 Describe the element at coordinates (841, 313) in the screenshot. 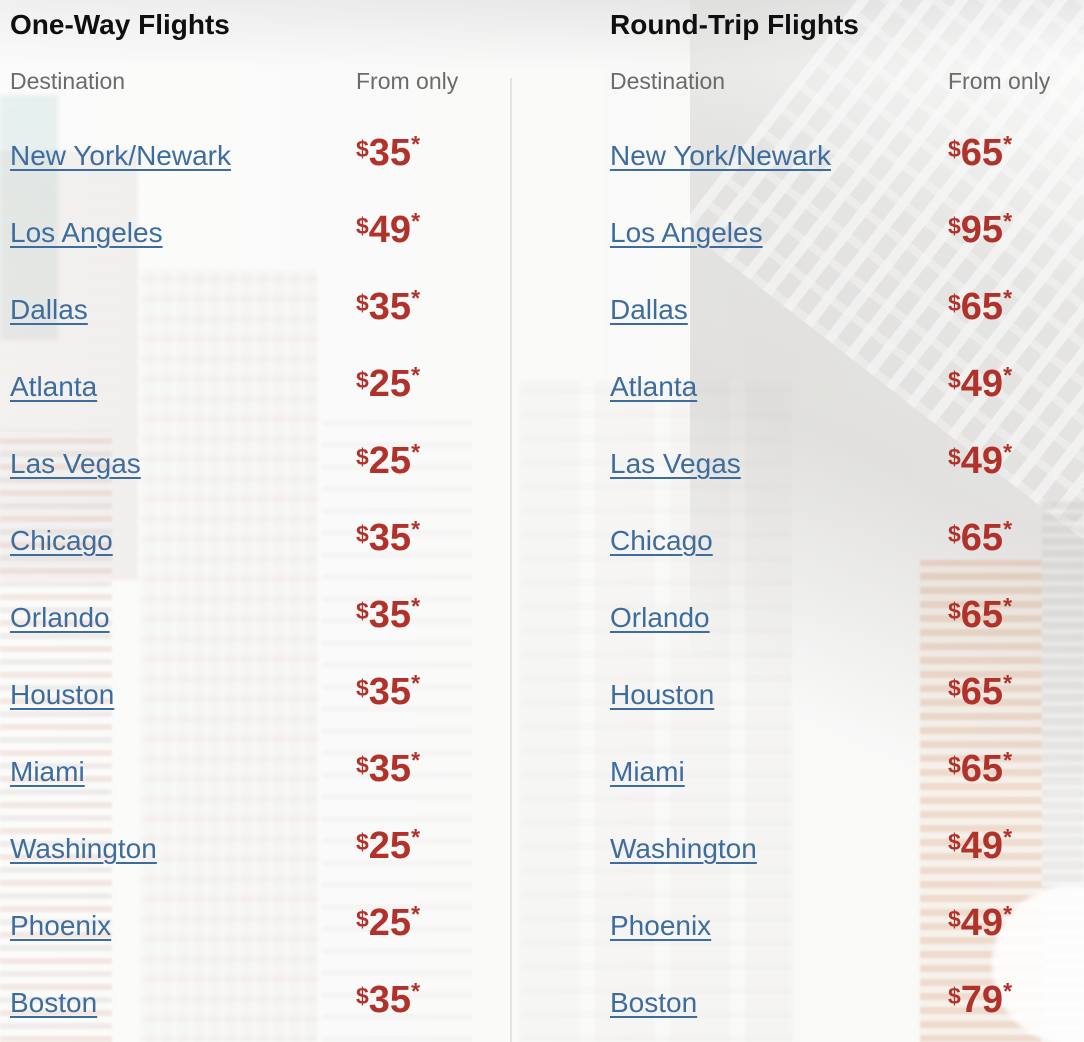

I see `fare-row: Dallas $65*` at that location.